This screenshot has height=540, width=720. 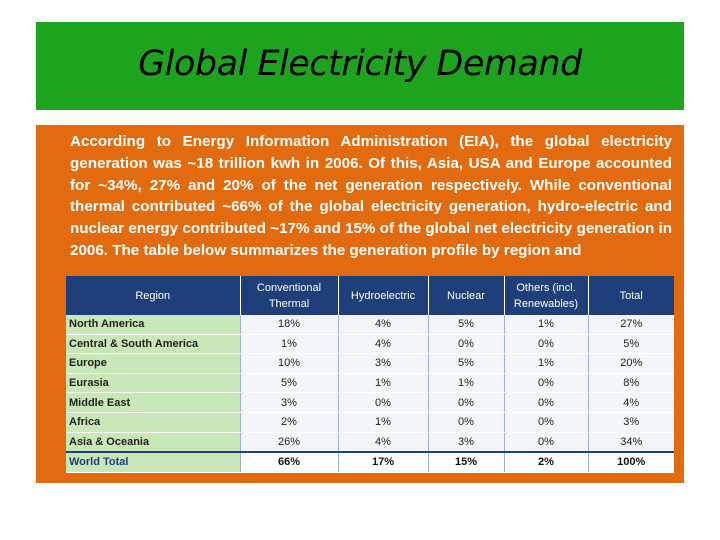 I want to click on column-header-others: Others (incl. Renewables), so click(x=546, y=295).